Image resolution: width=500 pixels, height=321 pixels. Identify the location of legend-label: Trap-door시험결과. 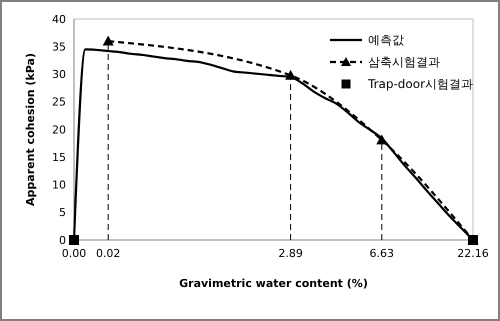
(420, 84).